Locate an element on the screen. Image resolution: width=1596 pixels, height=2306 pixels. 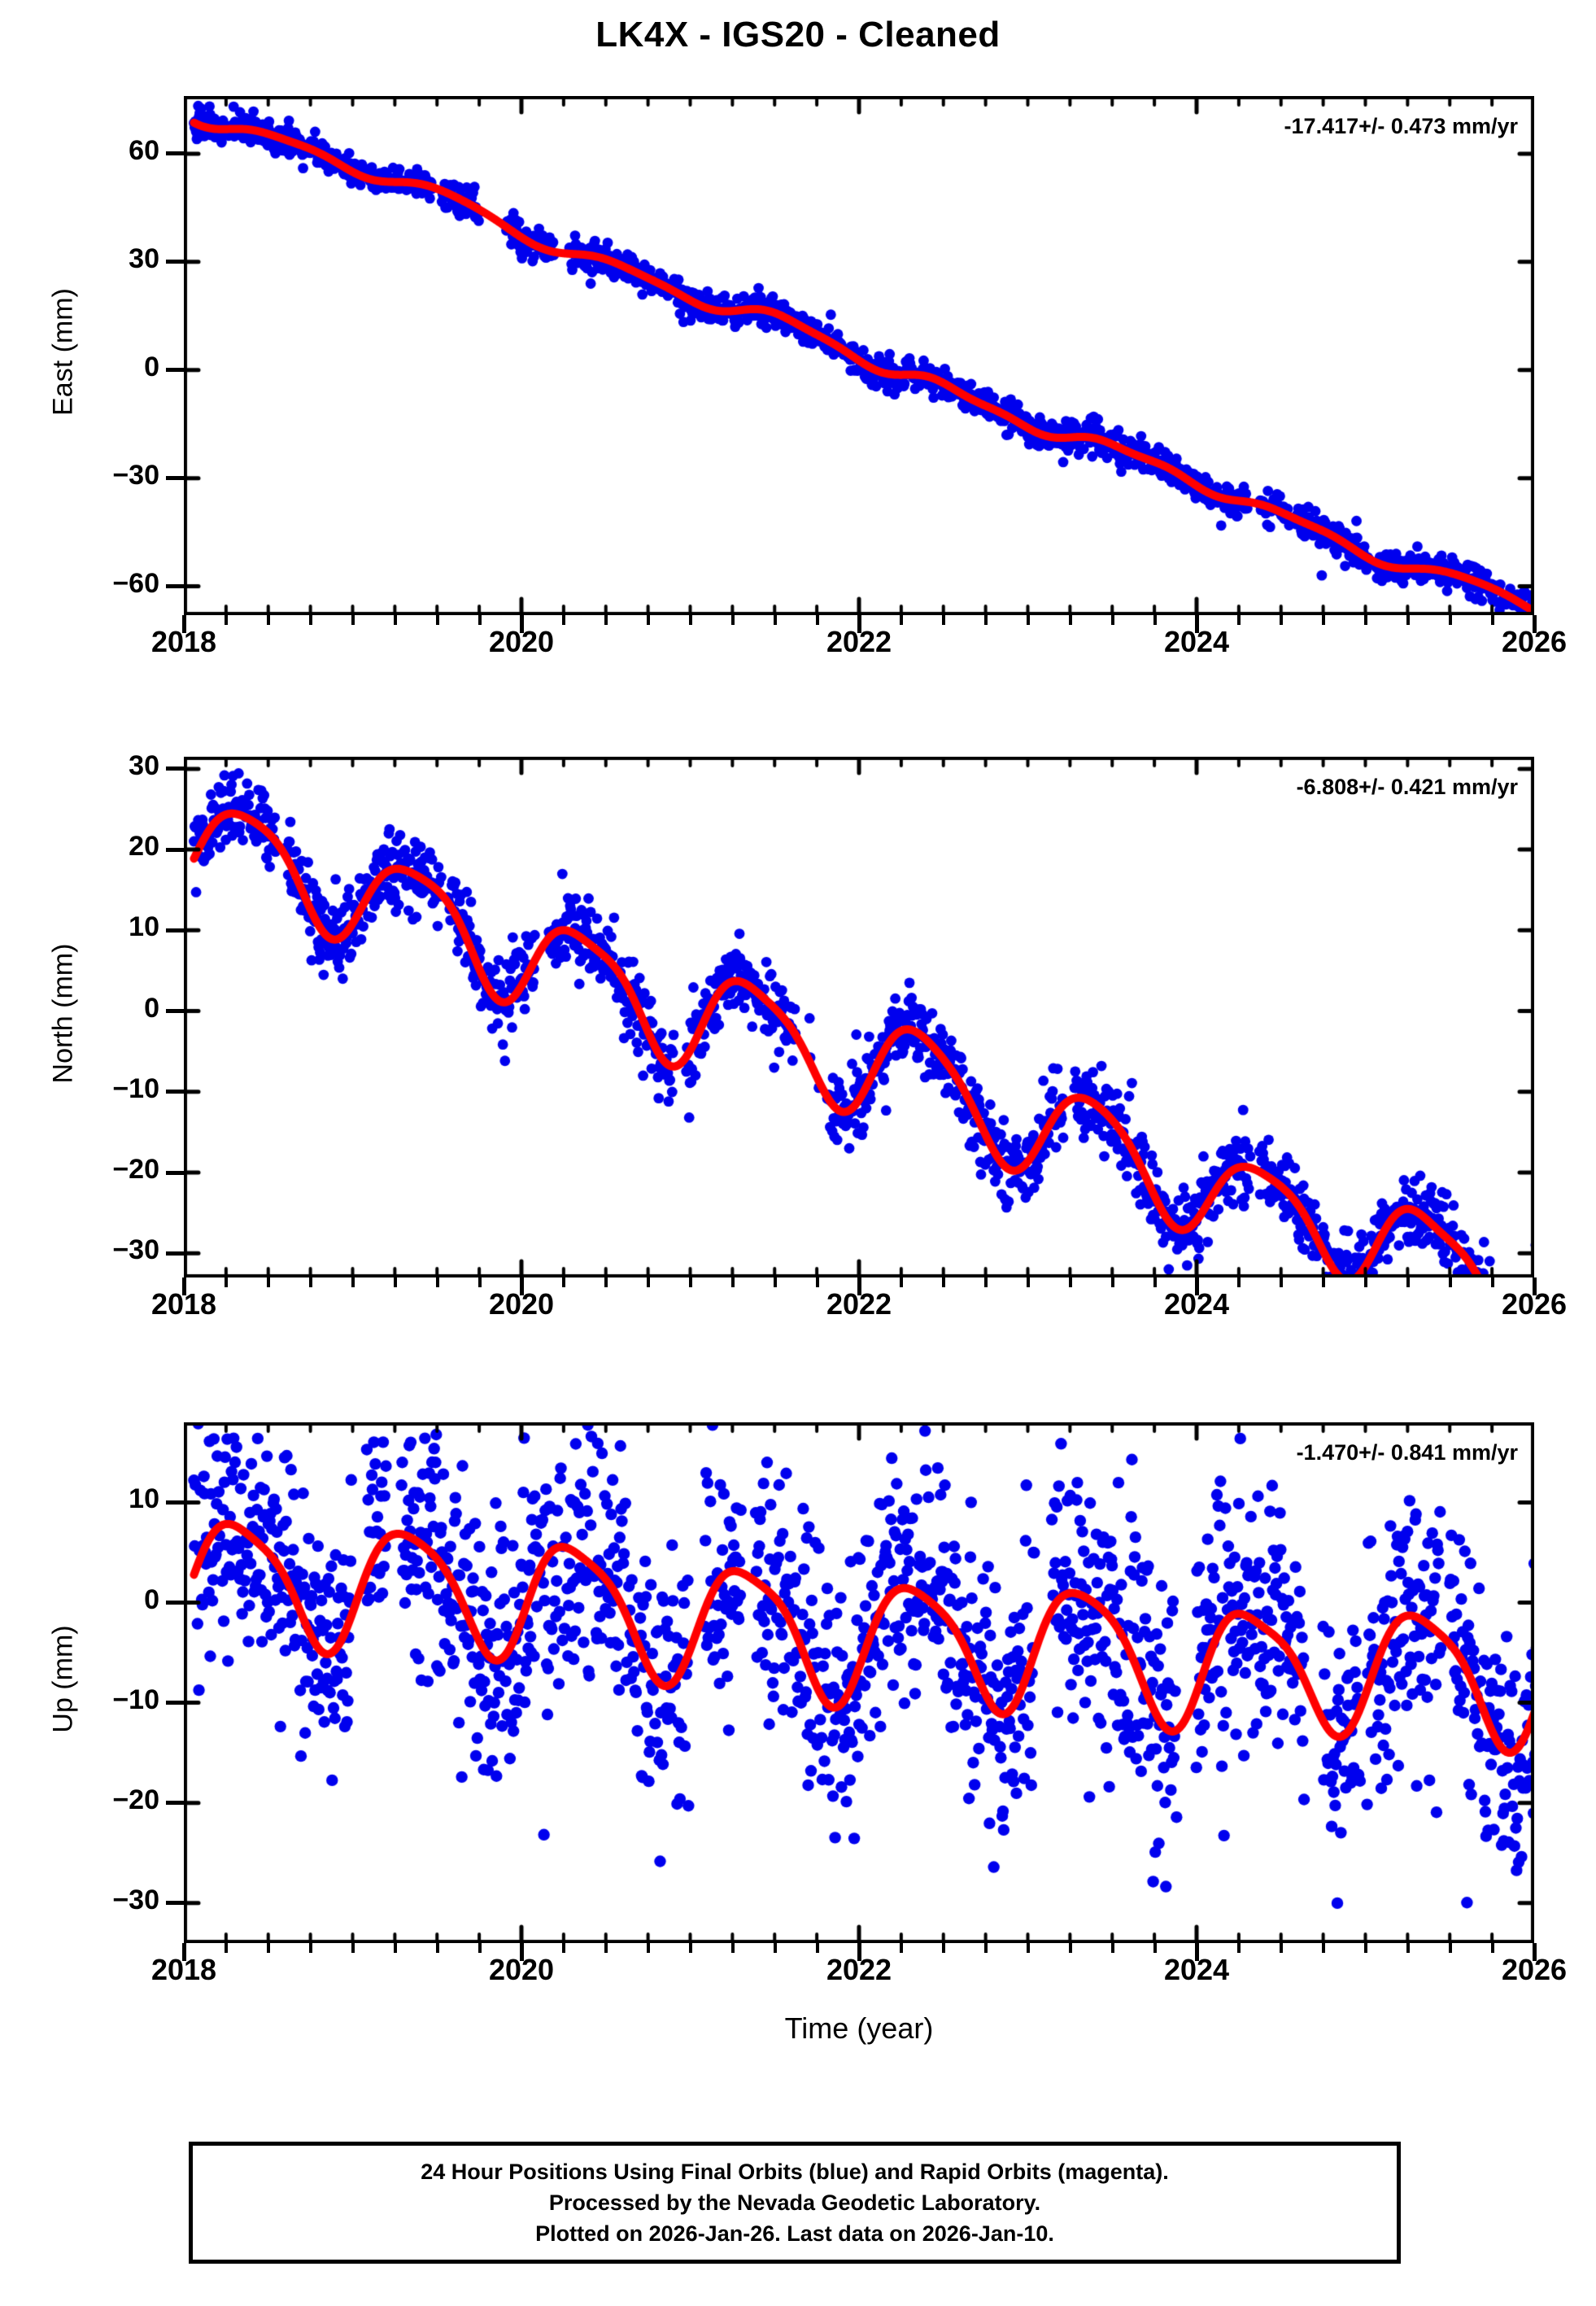
y-tick-label-up-0: 0 is located at coordinates (151, 1599).